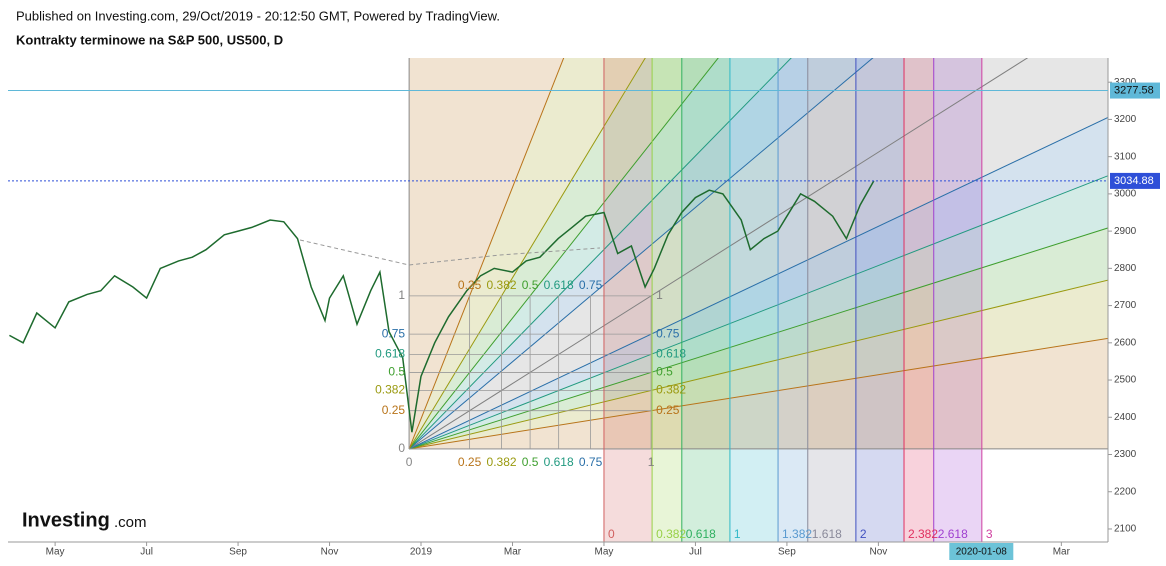 The image size is (1166, 566). What do you see at coordinates (1125, 194) in the screenshot?
I see `y-tick-label: 3000` at bounding box center [1125, 194].